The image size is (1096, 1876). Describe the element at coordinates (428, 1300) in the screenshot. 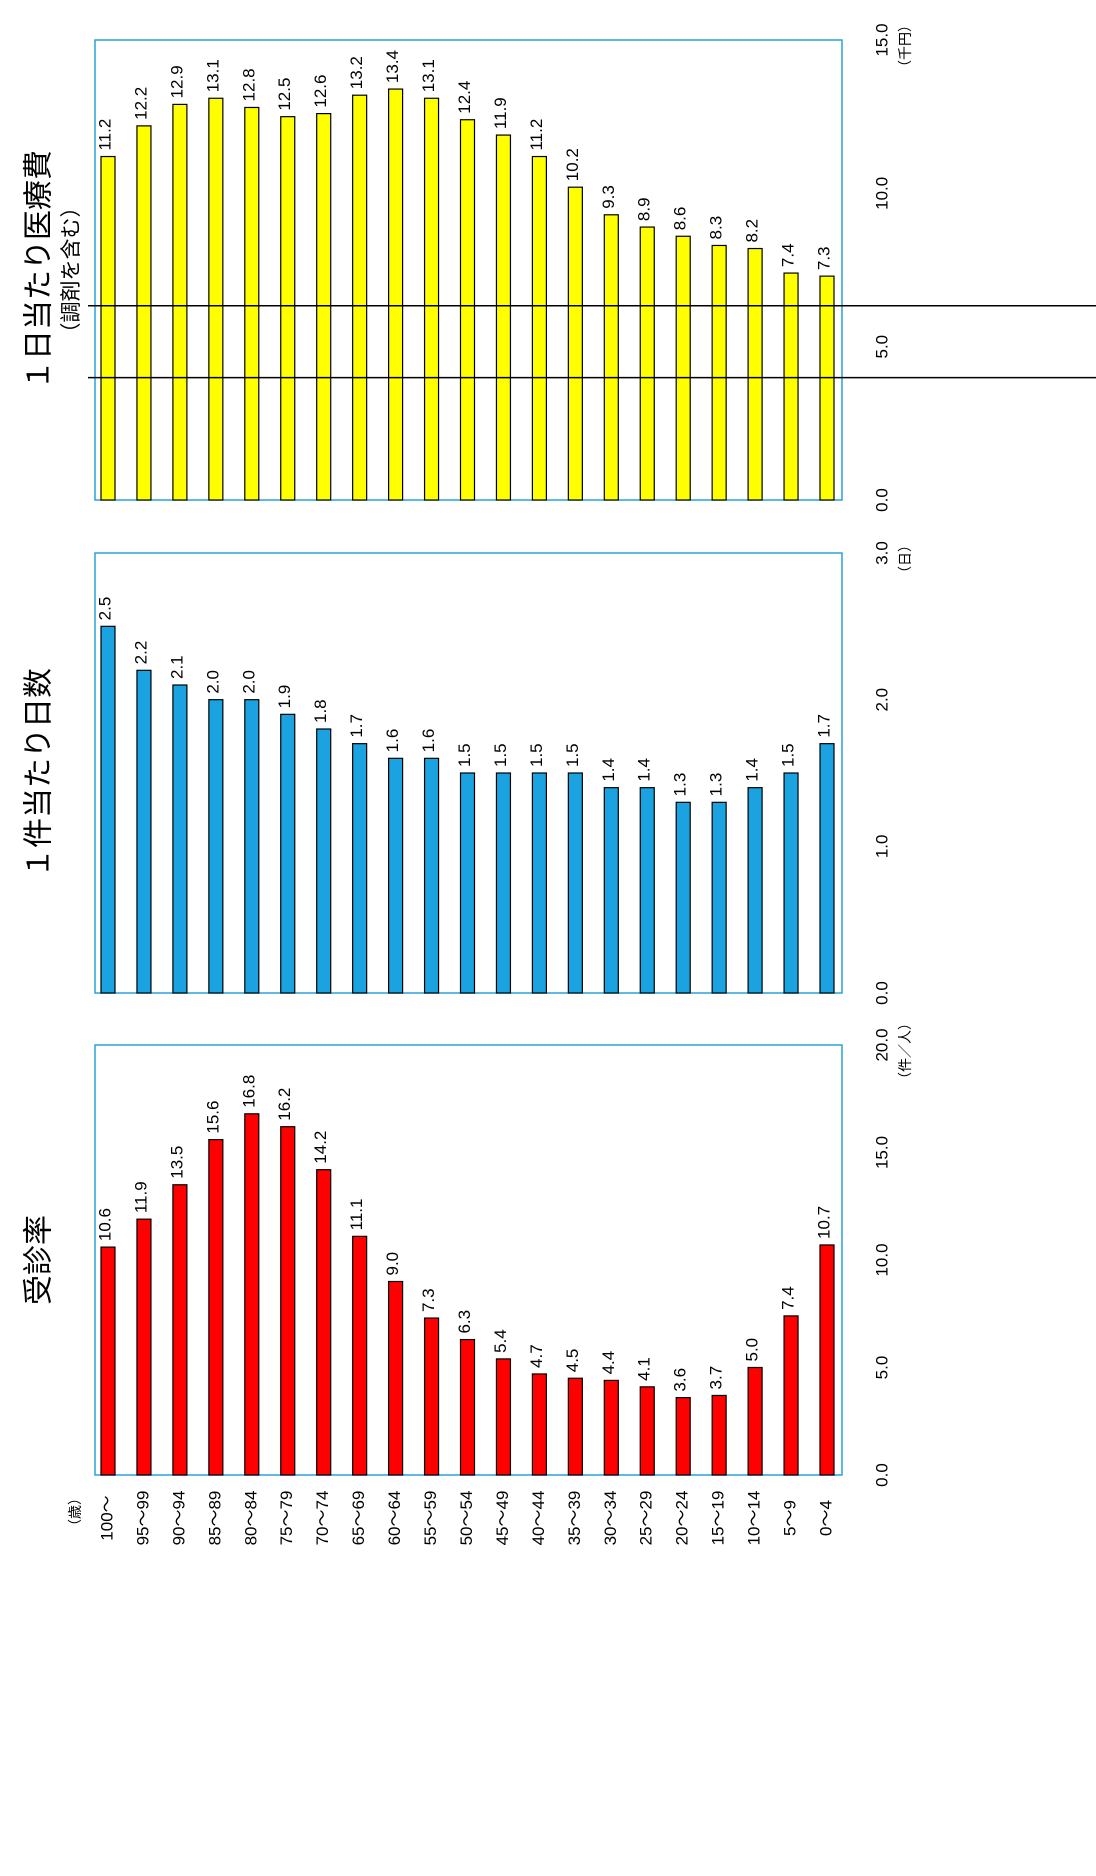

I see `data-label: 7.3` at that location.